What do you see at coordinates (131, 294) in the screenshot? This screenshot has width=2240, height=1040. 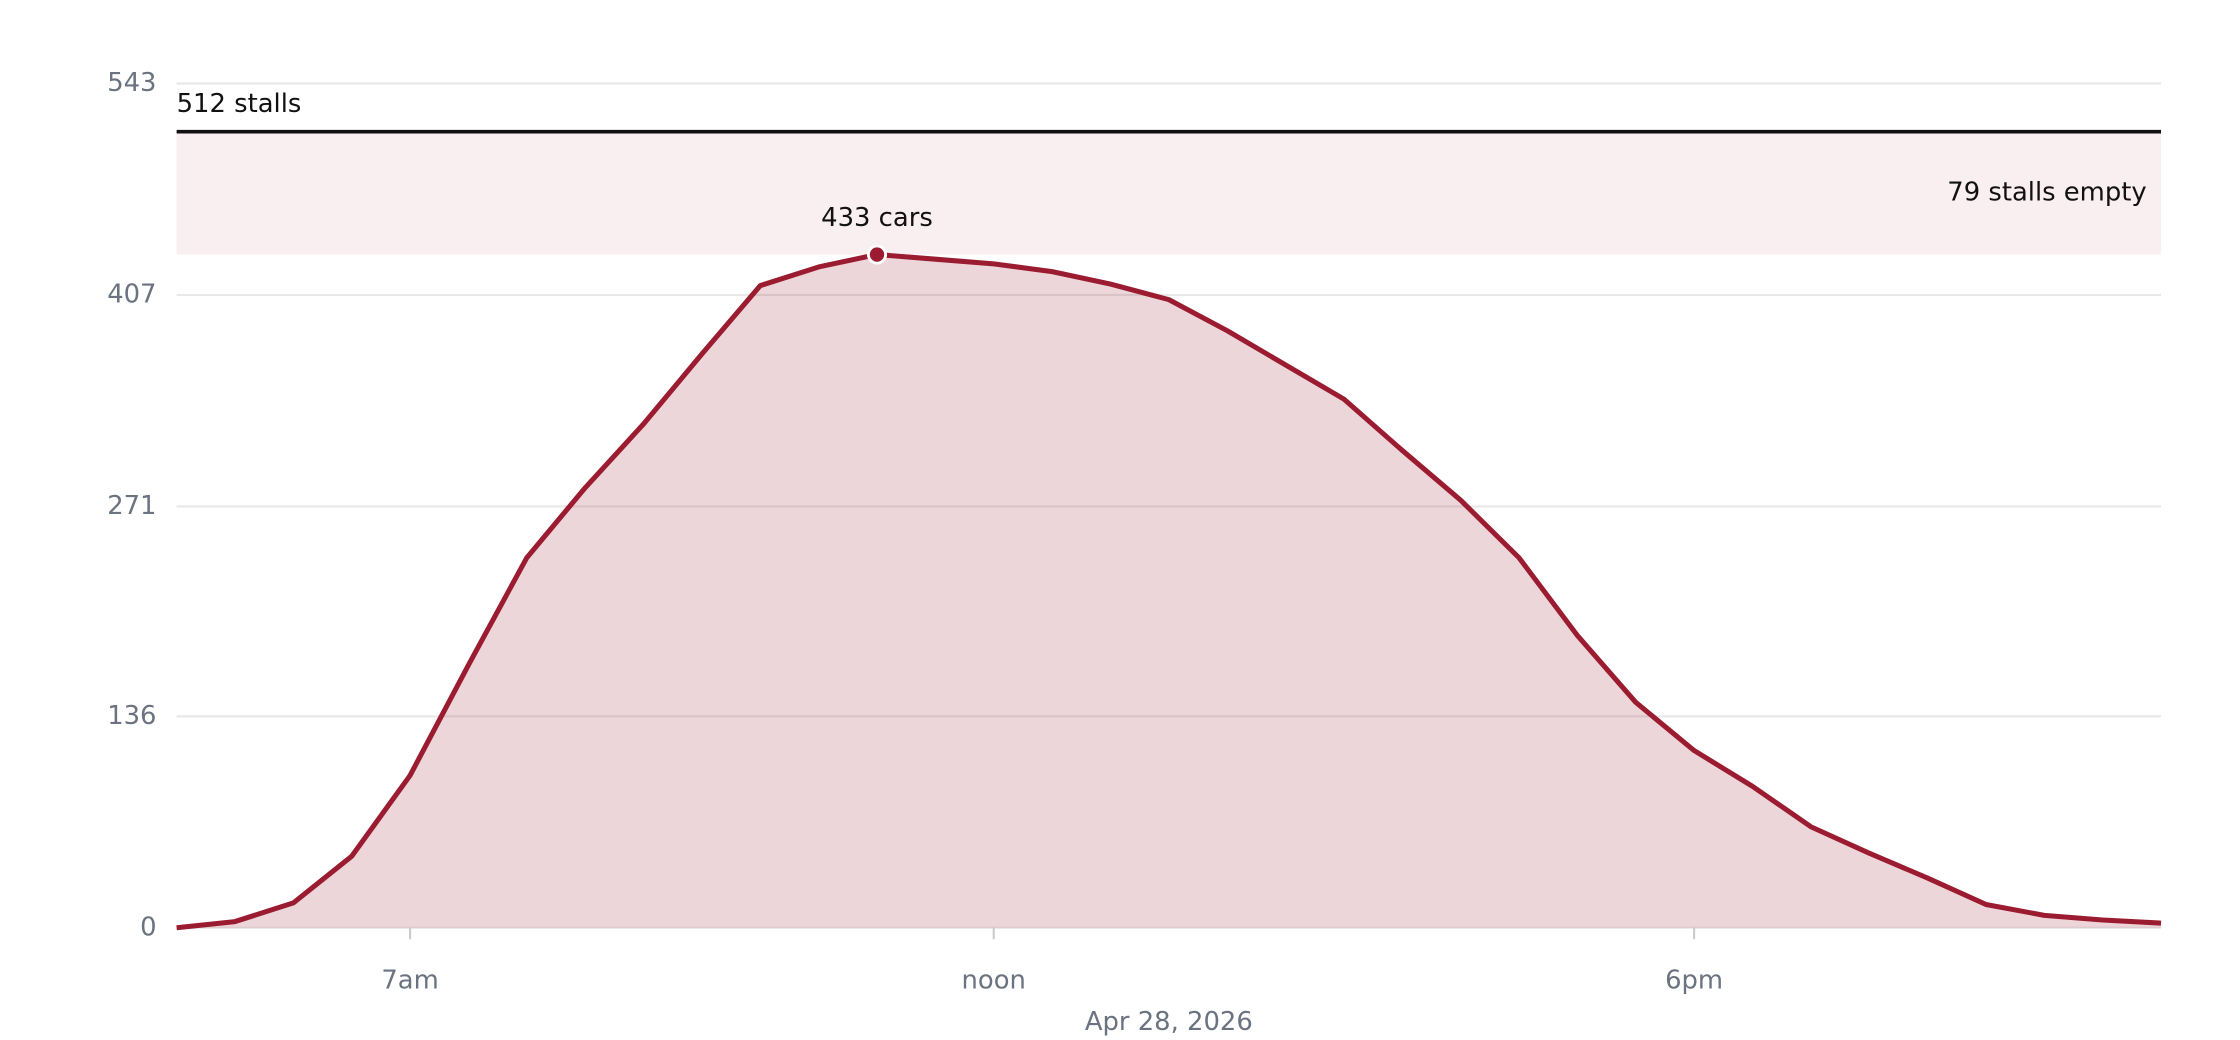 I see `y-tick-label: 407` at bounding box center [131, 294].